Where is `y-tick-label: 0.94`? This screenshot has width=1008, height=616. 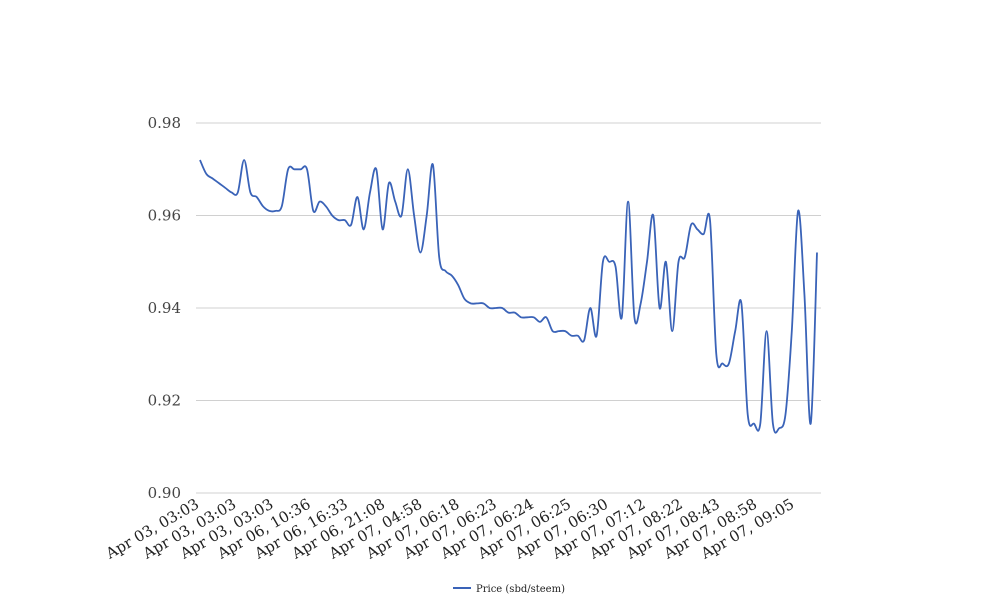
y-tick-label: 0.94 is located at coordinates (164, 308).